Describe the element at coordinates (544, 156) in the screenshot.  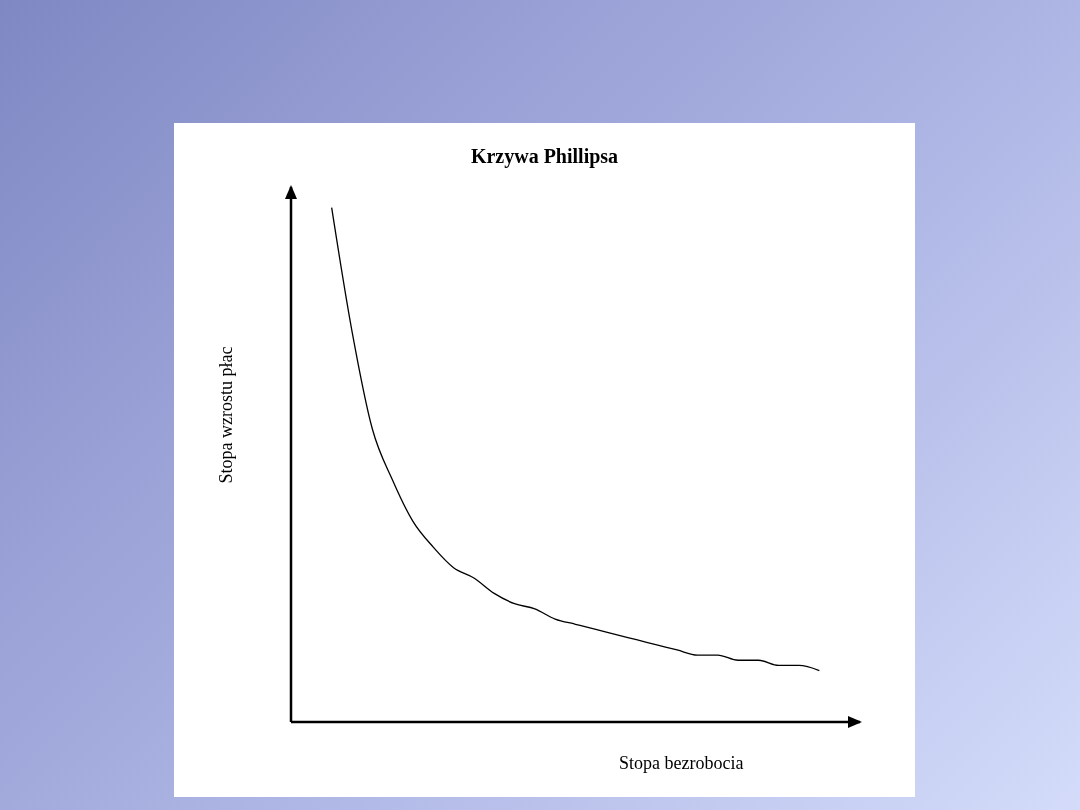
I see `chart-title: Krzywa Phillipsa` at that location.